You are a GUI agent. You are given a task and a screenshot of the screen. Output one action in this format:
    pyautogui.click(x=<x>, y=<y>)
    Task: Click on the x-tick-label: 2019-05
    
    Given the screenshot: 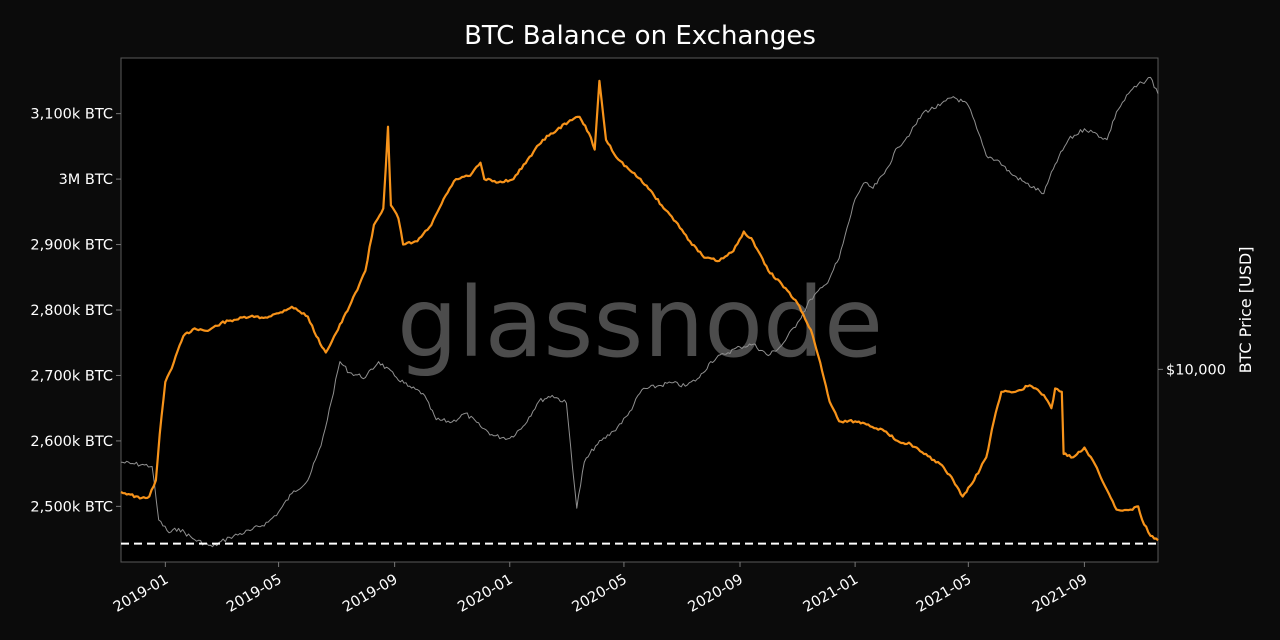 What is the action you would take?
    pyautogui.click(x=254, y=594)
    